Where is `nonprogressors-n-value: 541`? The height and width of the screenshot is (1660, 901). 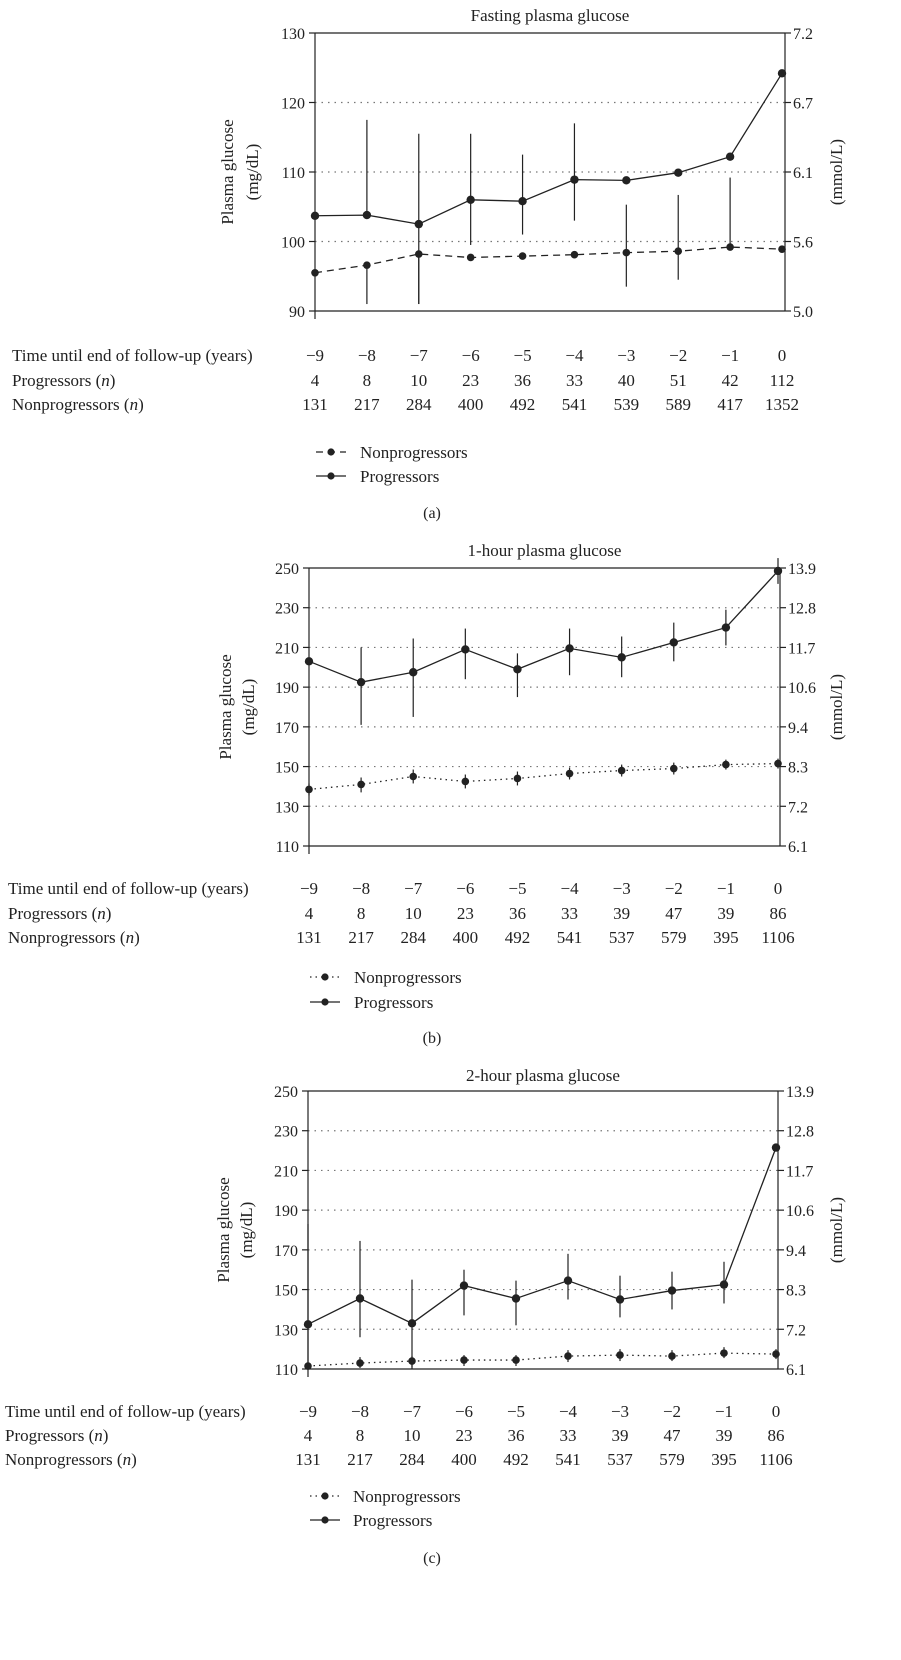
nonprogressors-n-value: 541 is located at coordinates (568, 1459).